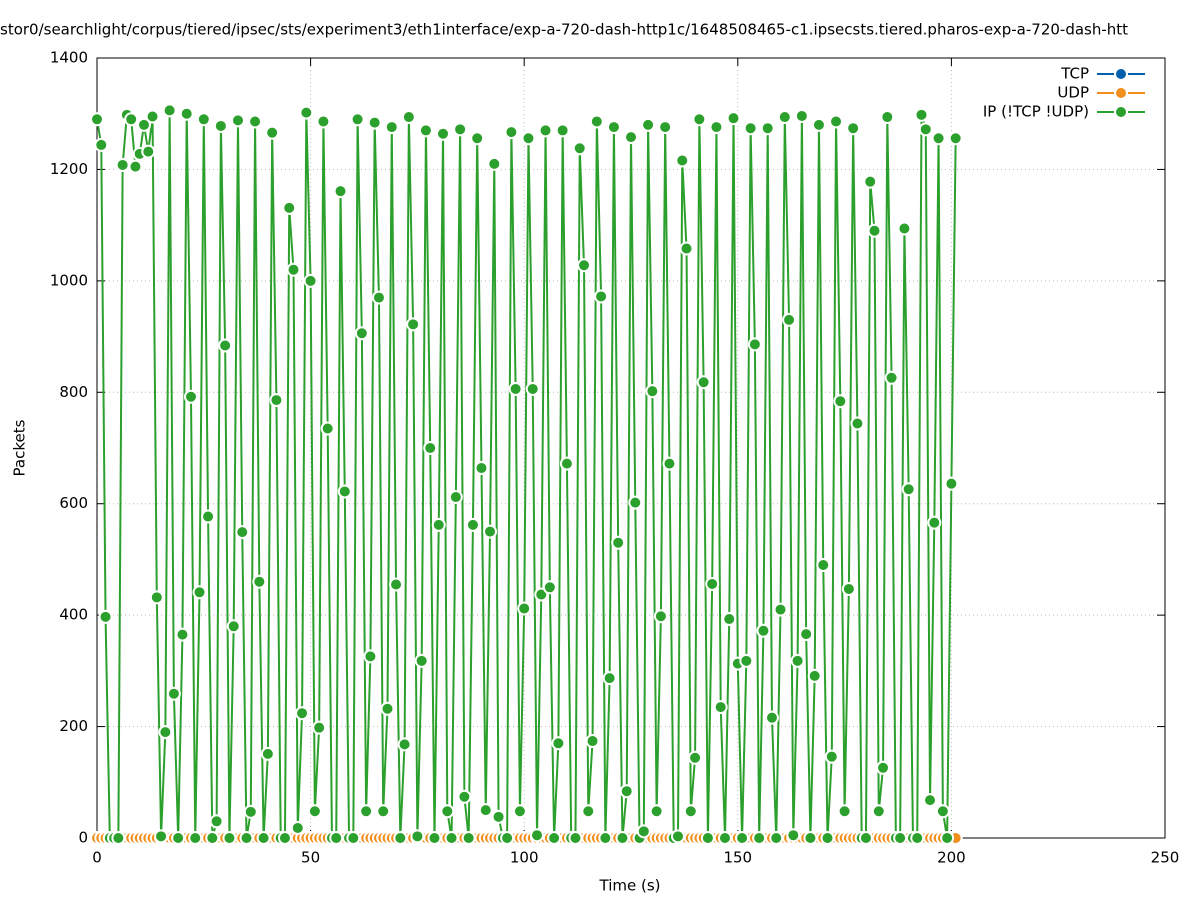 This screenshot has height=900, width=1197. I want to click on legend-label: TCP, so click(1074, 74).